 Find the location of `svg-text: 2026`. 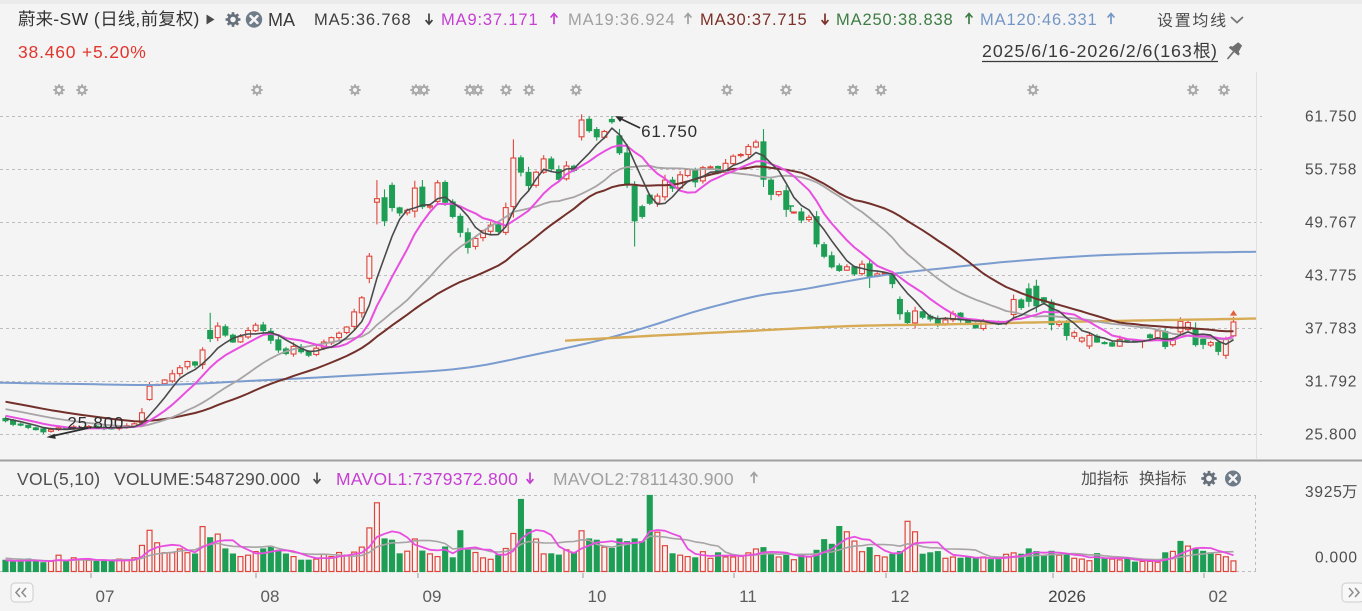

svg-text: 2026 is located at coordinates (1067, 596).